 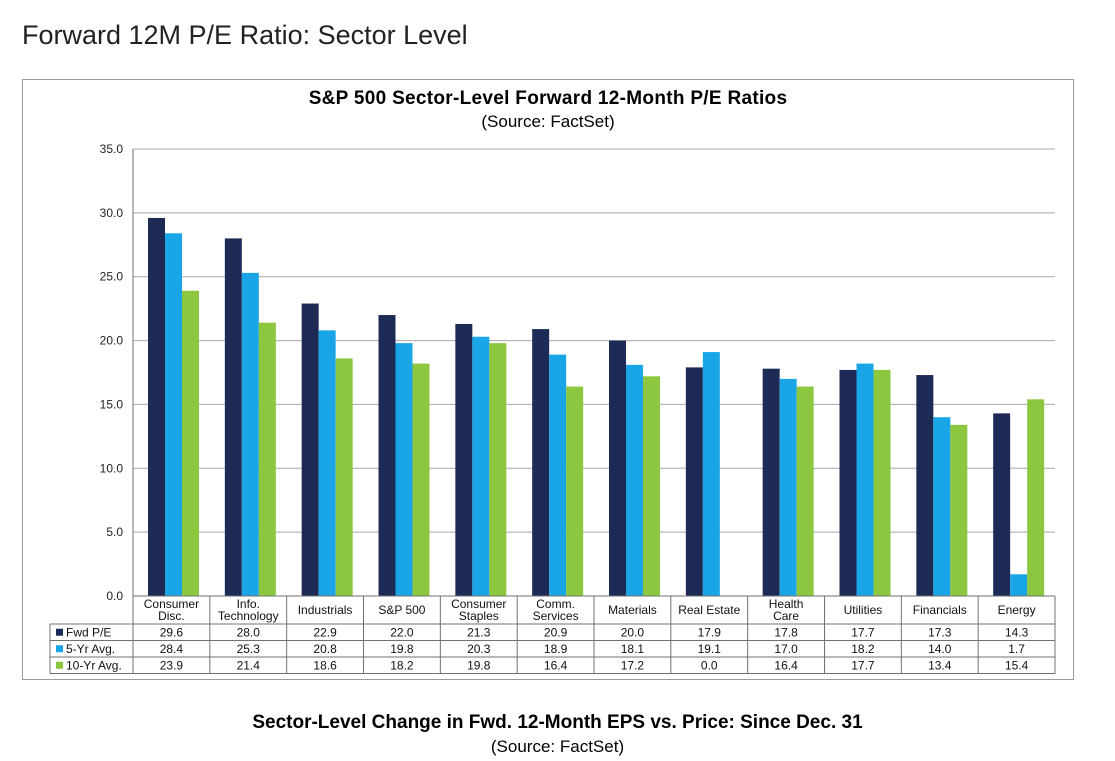 What do you see at coordinates (709, 665) in the screenshot?
I see `data-value-label: 0.0` at bounding box center [709, 665].